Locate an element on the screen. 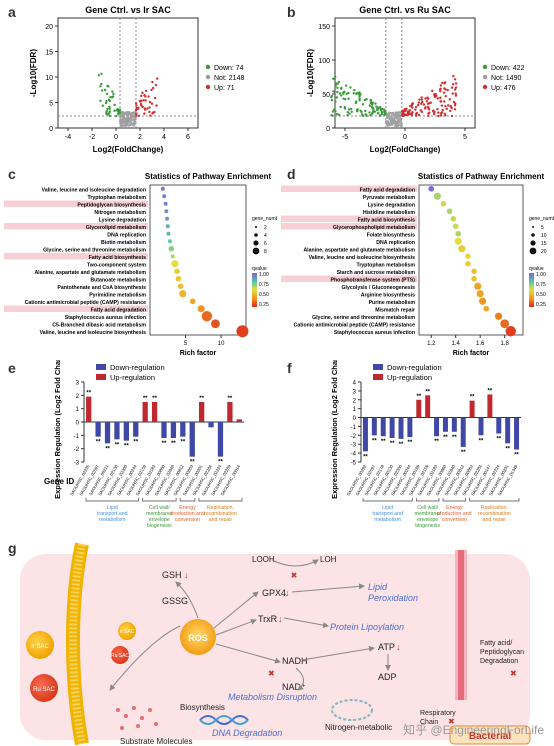  watermark: 知乎 @EngineeringForLife is located at coordinates (473, 730).